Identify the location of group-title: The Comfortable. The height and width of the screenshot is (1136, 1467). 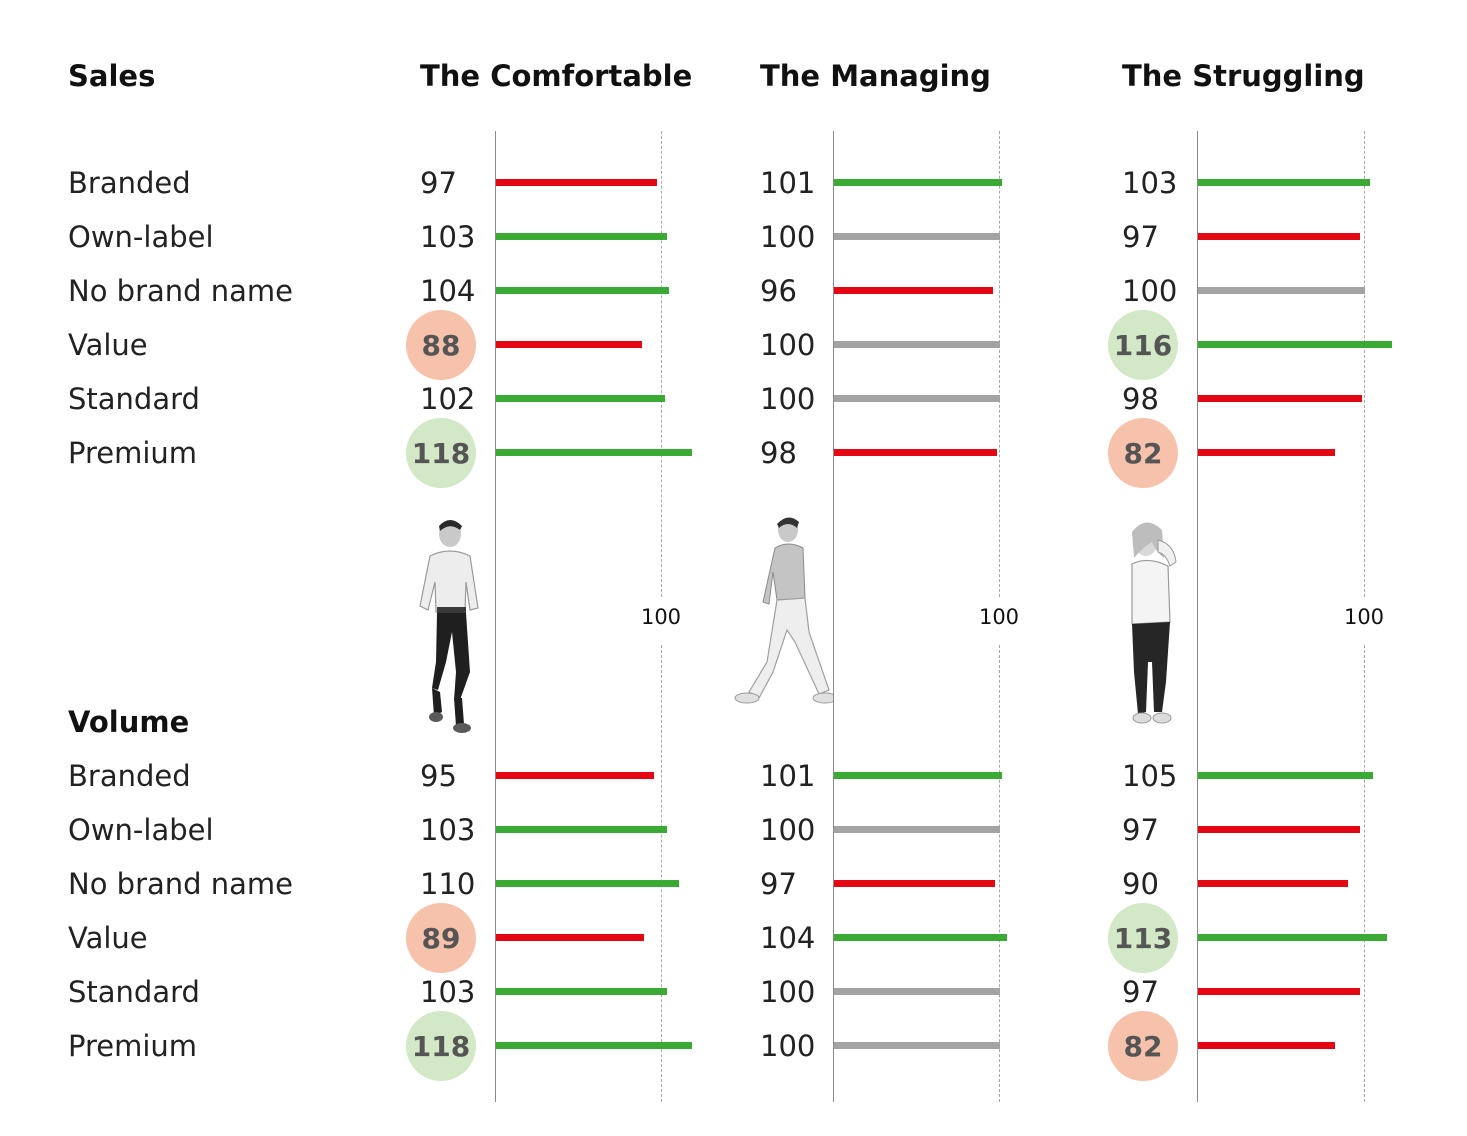
(556, 76).